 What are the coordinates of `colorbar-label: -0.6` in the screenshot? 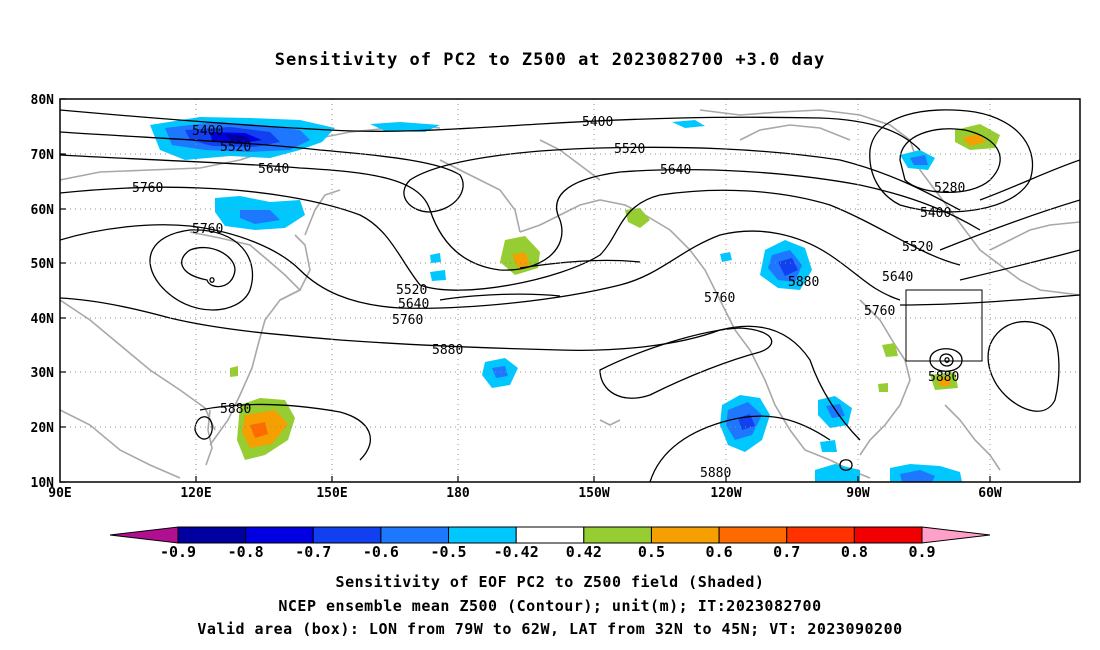 It's located at (381, 552).